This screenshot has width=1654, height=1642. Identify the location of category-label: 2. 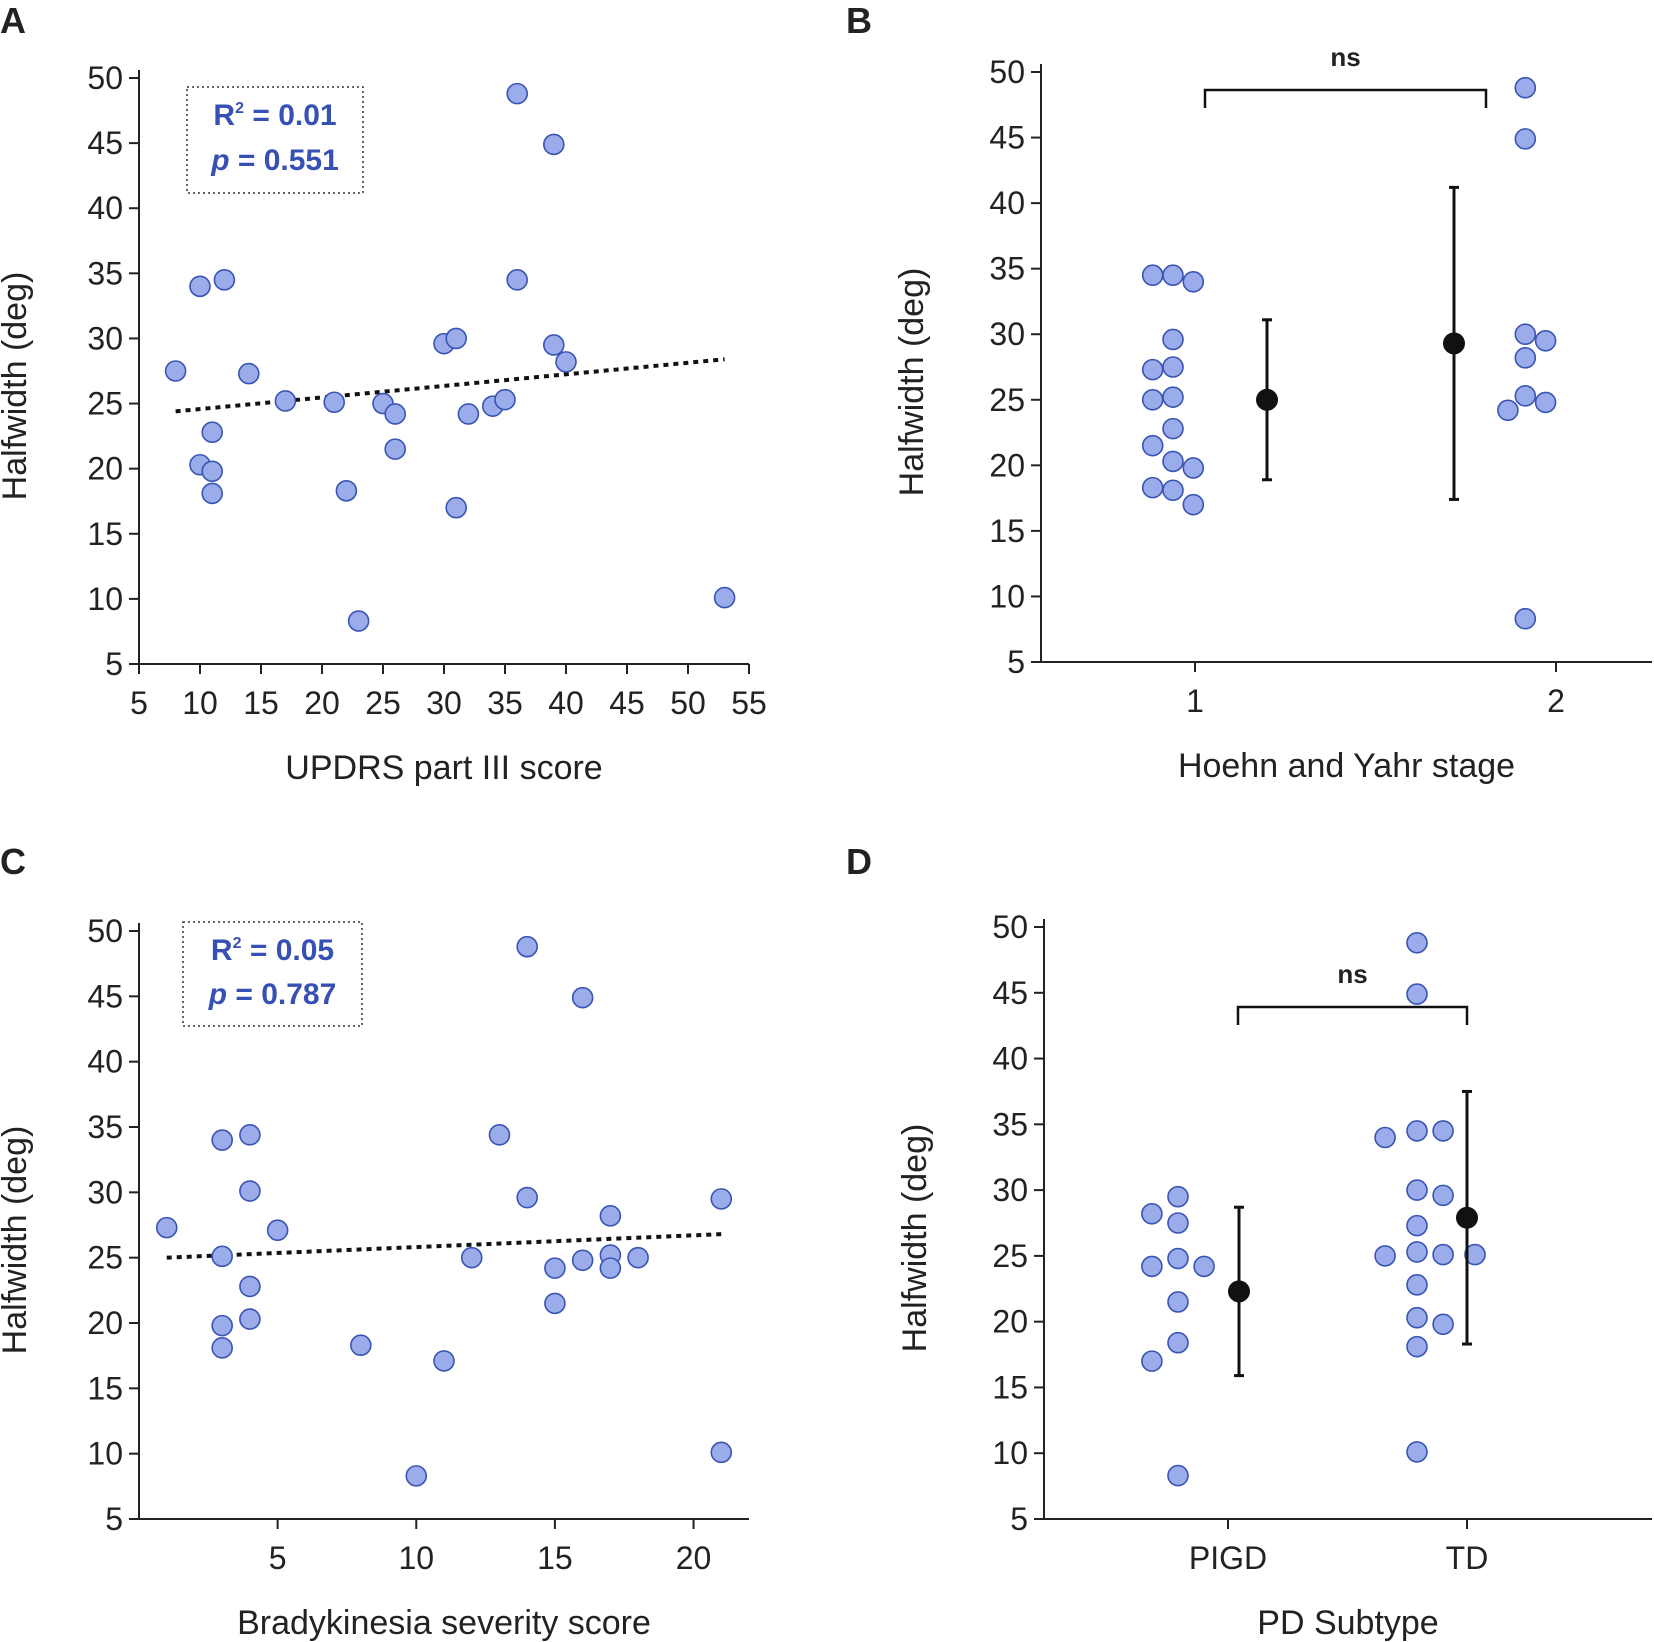
(1556, 701).